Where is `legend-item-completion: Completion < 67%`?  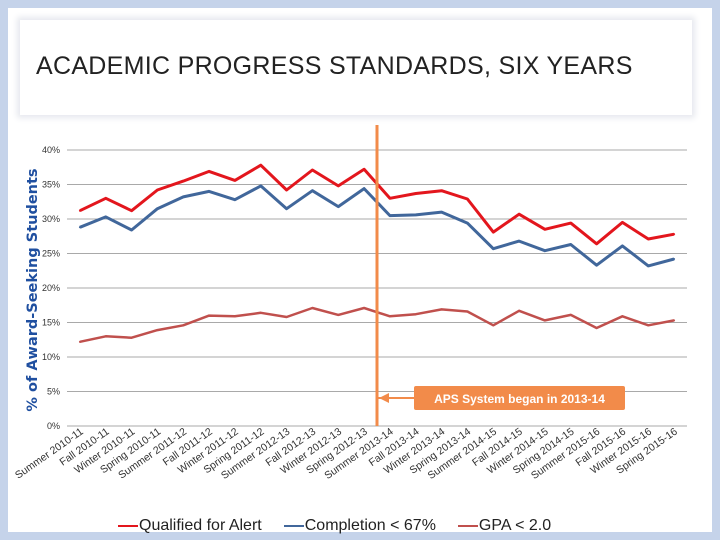 legend-item-completion: Completion < 67% is located at coordinates (359, 526).